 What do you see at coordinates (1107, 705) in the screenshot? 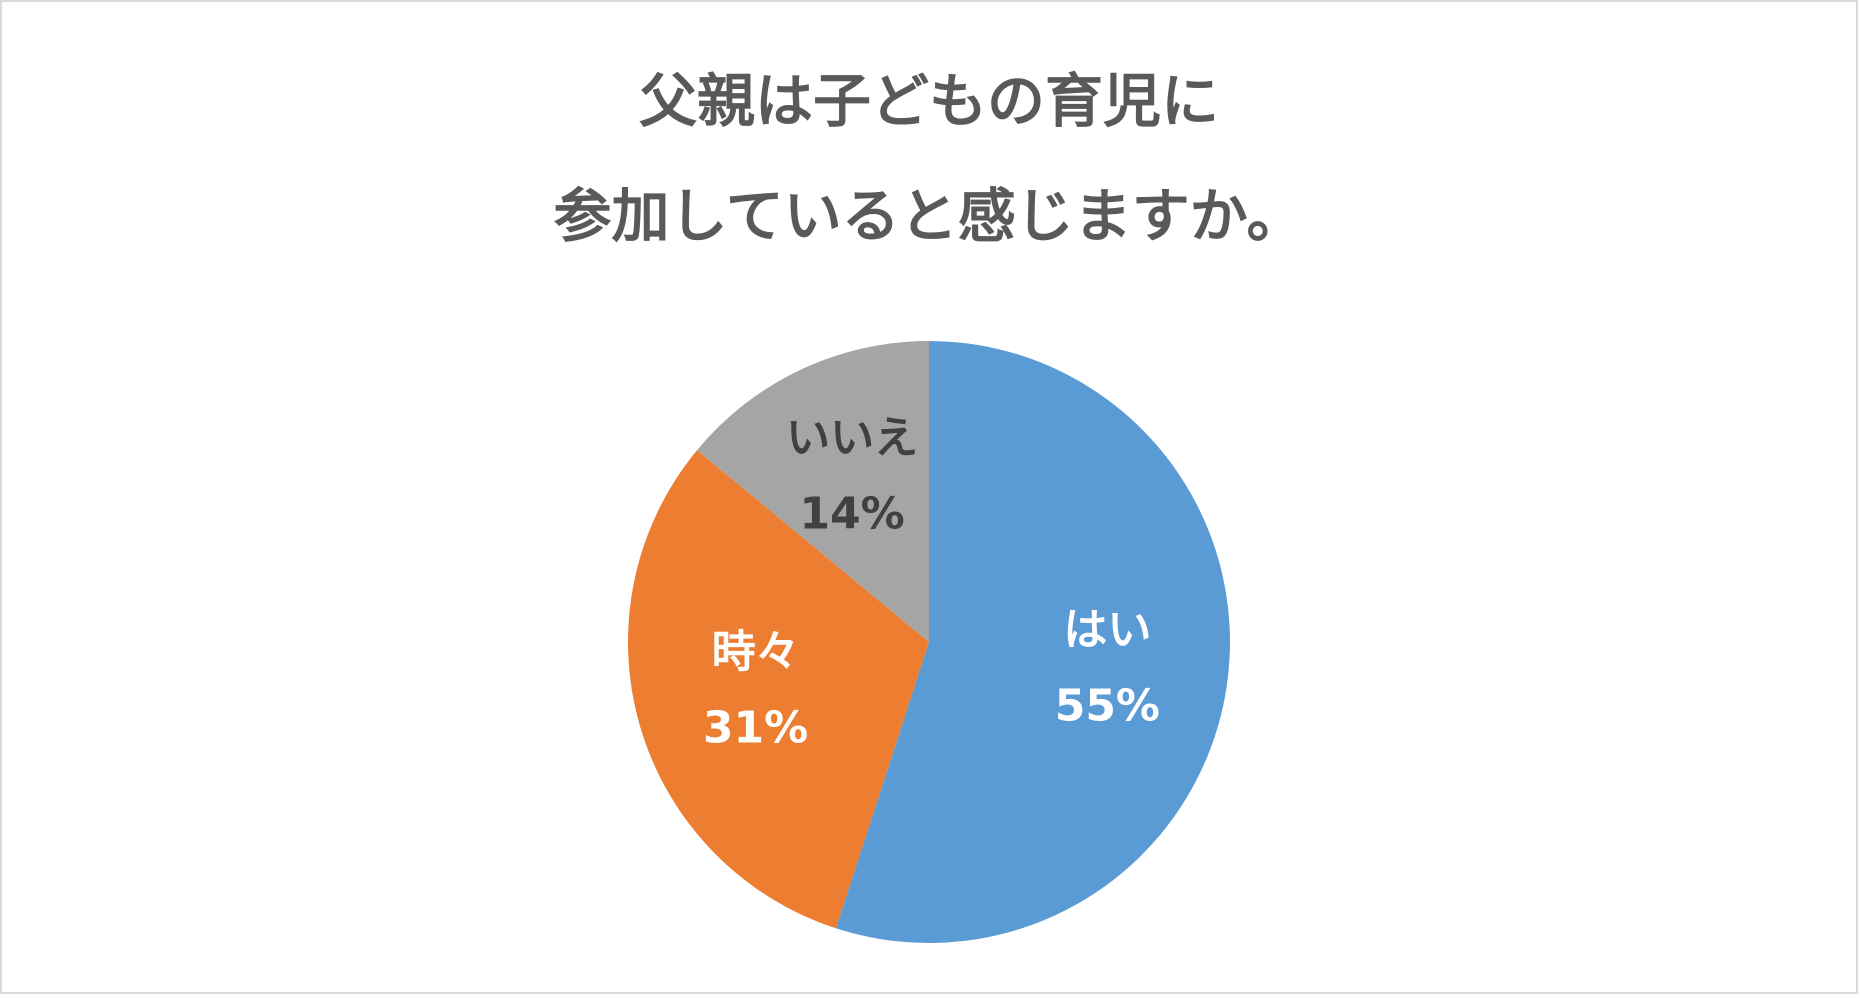
I see `slice-value-label: 55%` at bounding box center [1107, 705].